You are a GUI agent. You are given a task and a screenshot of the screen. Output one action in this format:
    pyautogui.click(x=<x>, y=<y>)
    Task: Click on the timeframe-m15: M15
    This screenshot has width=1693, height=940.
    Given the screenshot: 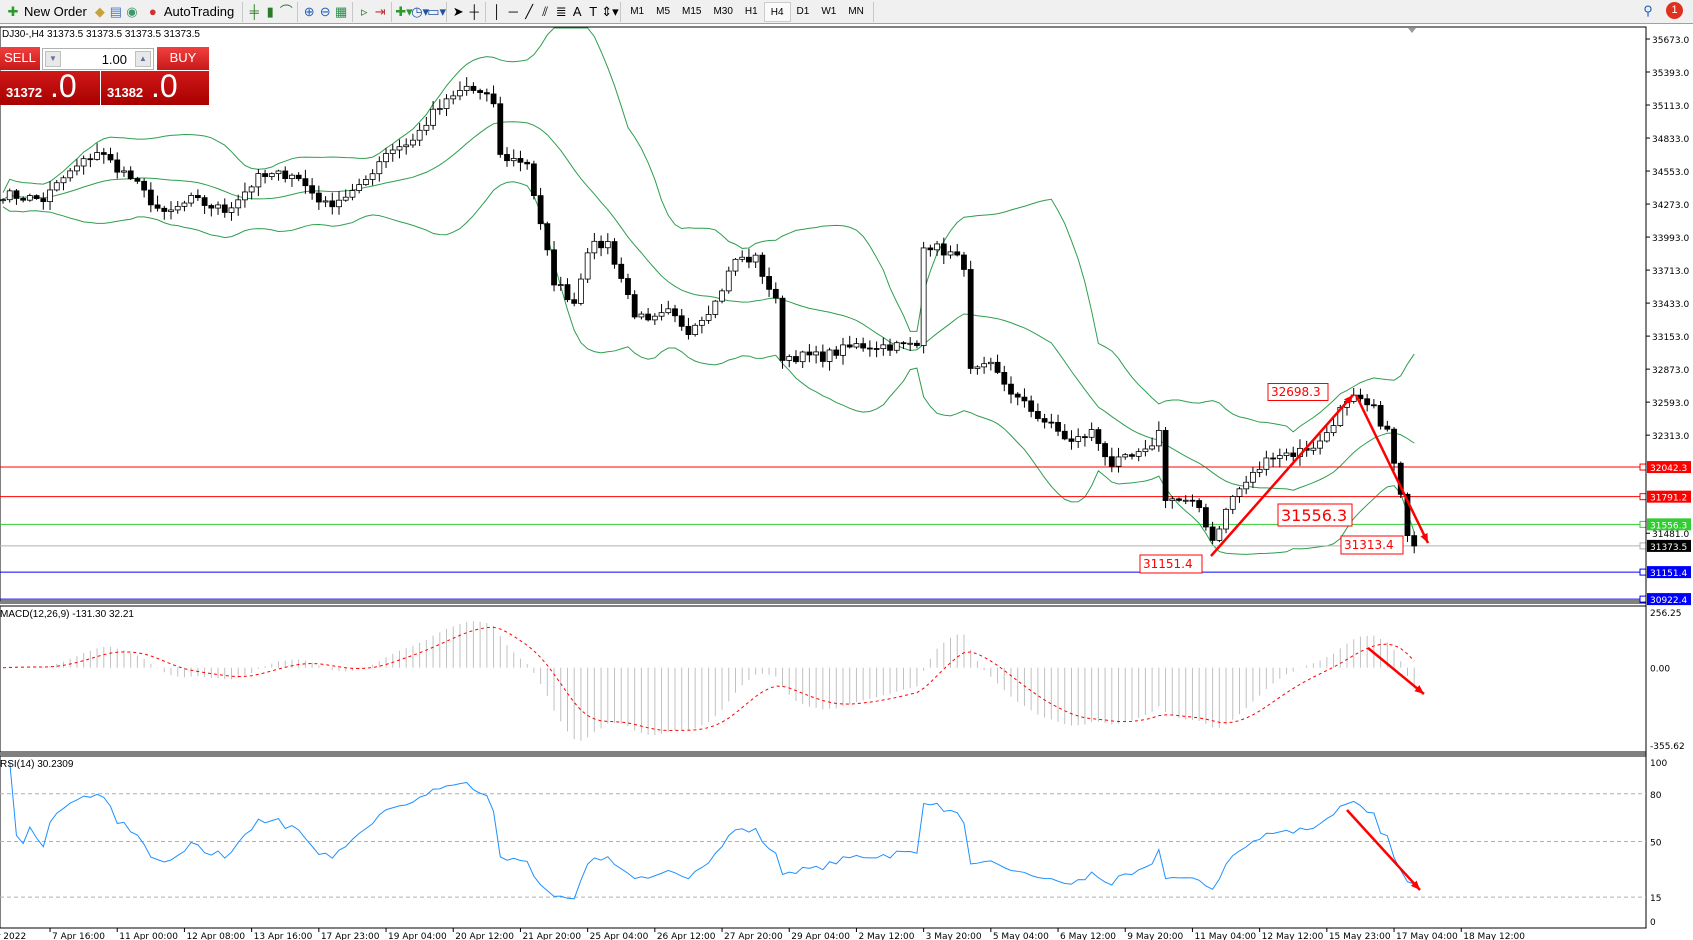 What is the action you would take?
    pyautogui.click(x=692, y=11)
    